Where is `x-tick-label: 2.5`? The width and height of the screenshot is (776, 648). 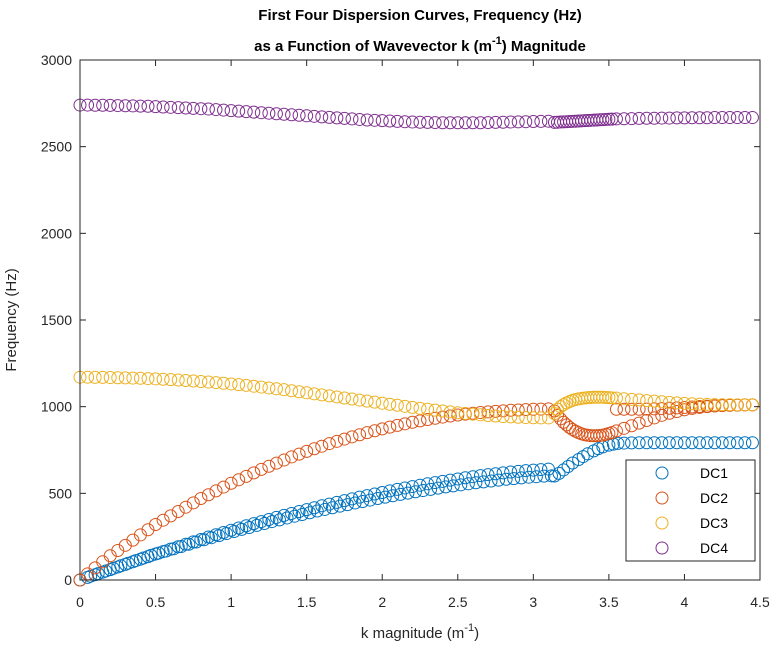 x-tick-label: 2.5 is located at coordinates (458, 602).